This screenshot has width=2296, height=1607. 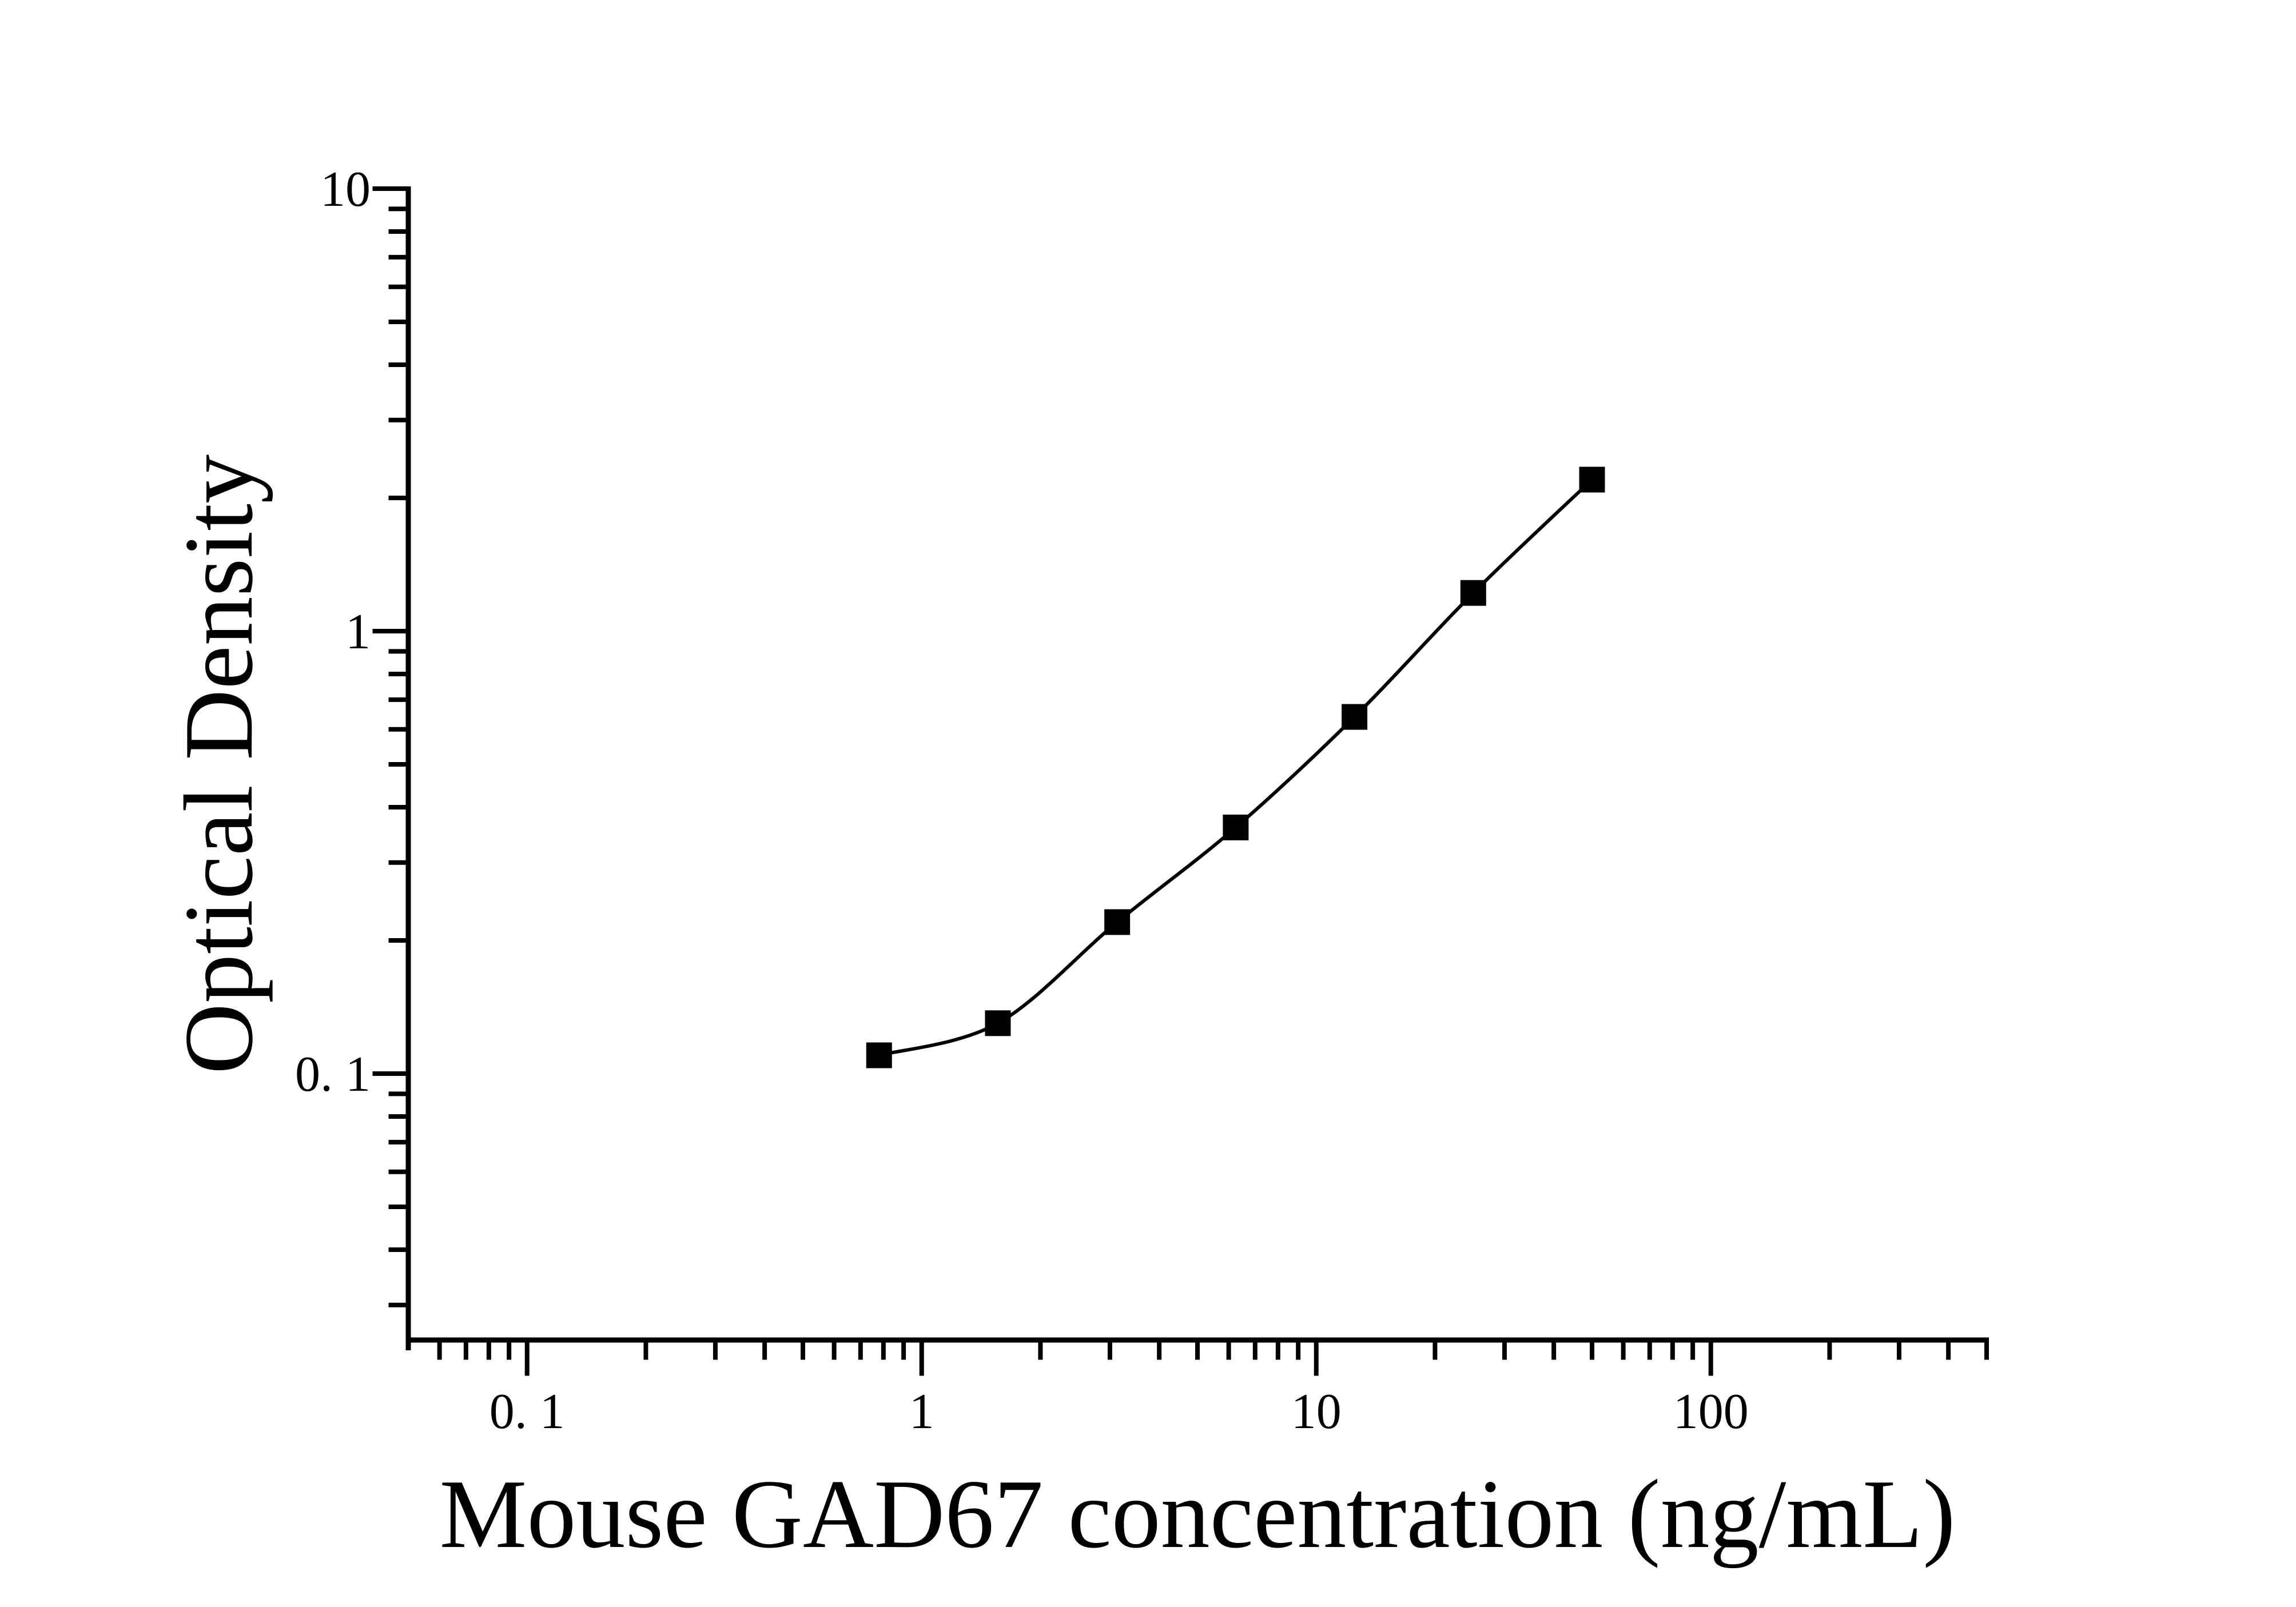 What do you see at coordinates (1119, 1411) in the screenshot?
I see `x-axis-tick-labels: 0. 1 1 10 100` at bounding box center [1119, 1411].